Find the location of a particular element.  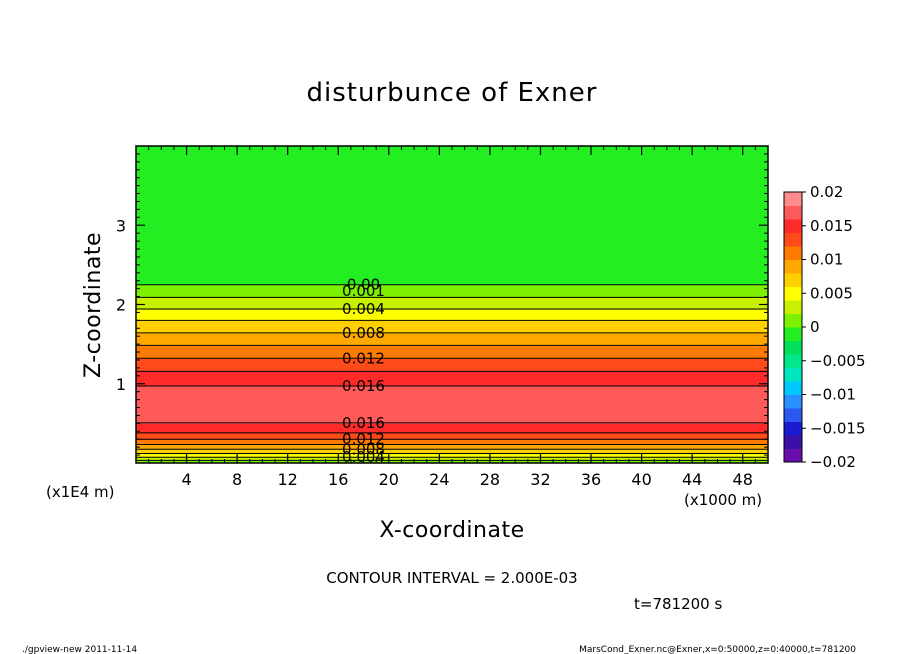

x-tick-label: 12 is located at coordinates (288, 479).